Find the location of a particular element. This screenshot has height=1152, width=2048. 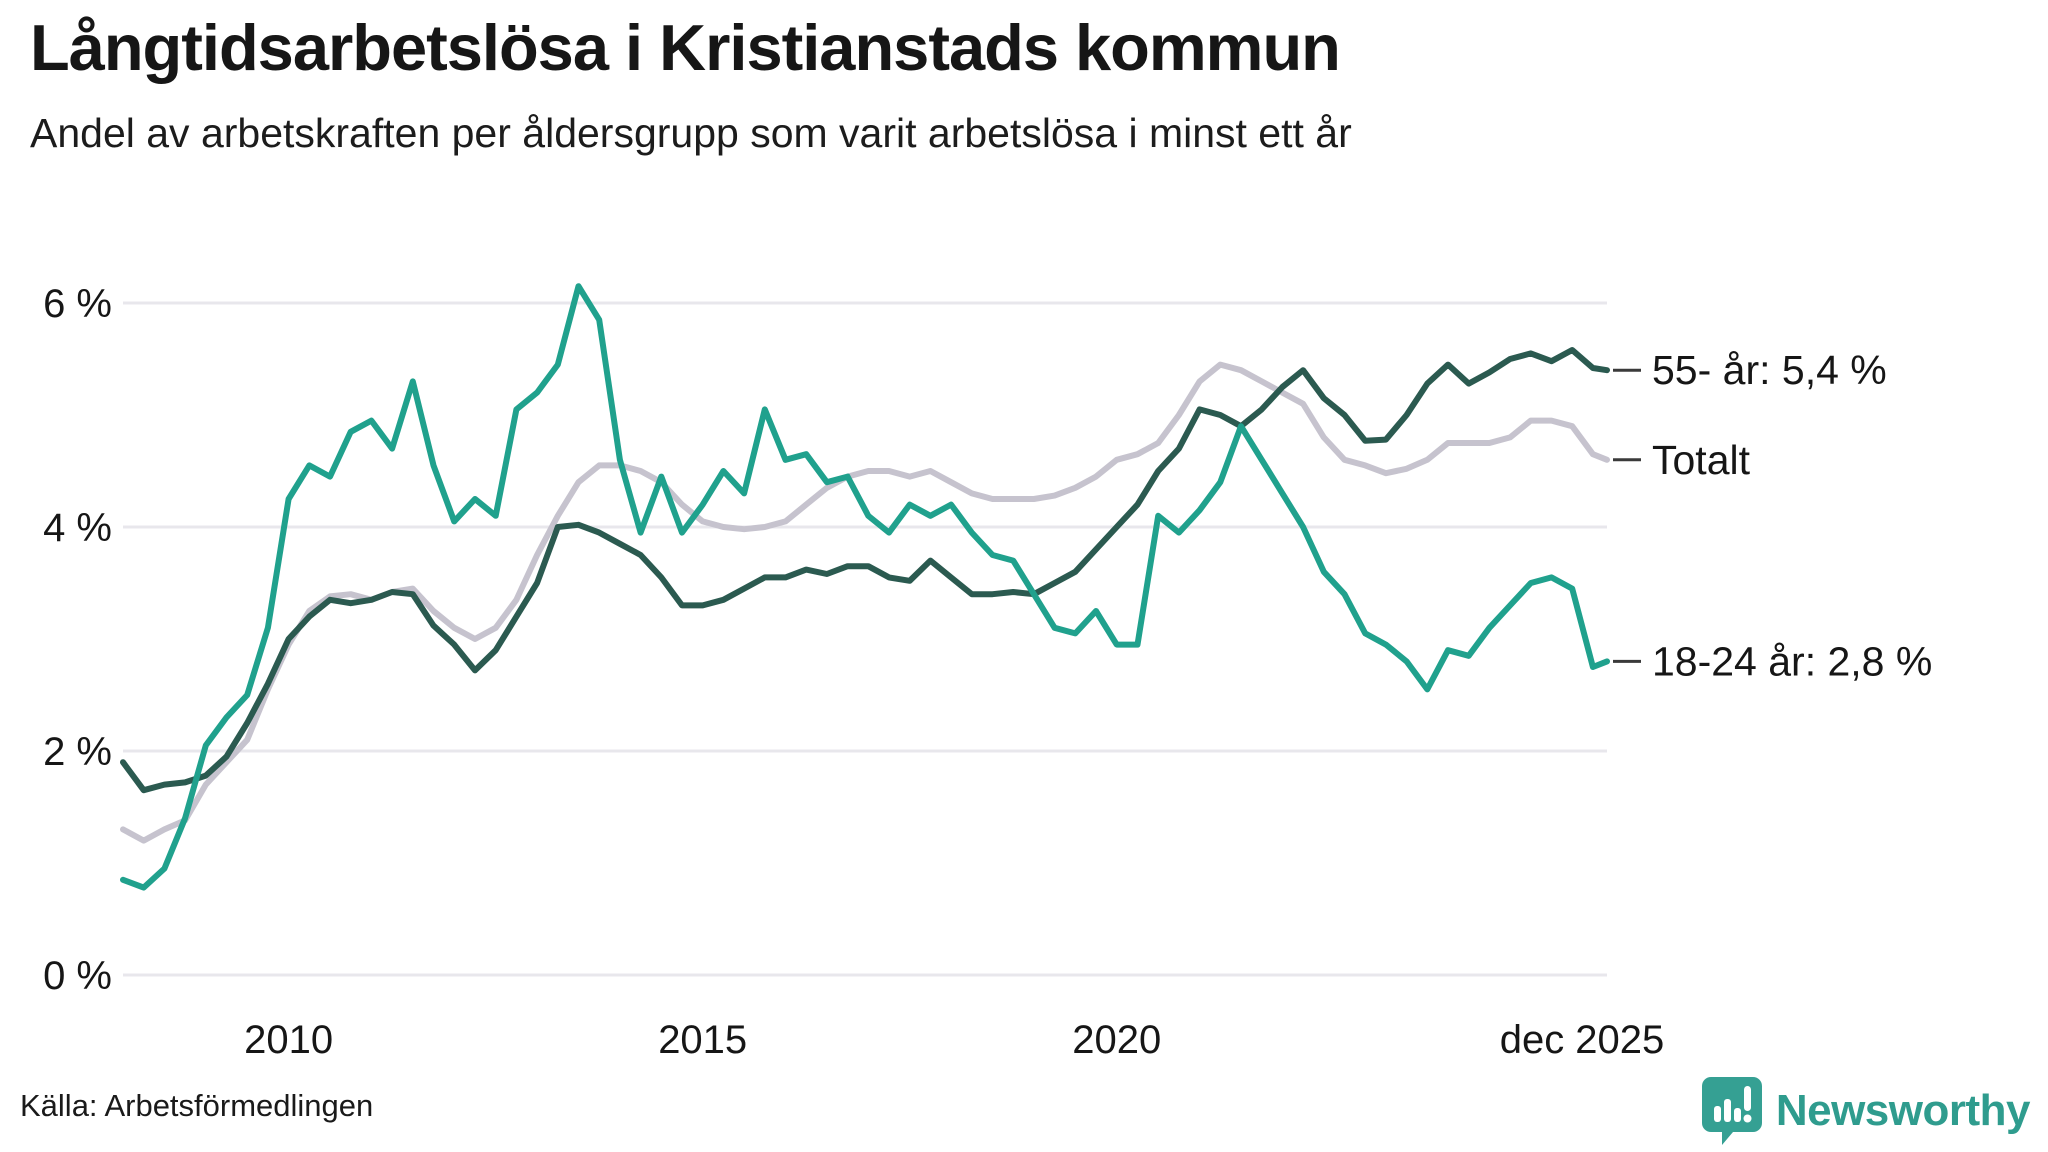

newsworthy-logo-text: Newsworthy is located at coordinates (1903, 1110).